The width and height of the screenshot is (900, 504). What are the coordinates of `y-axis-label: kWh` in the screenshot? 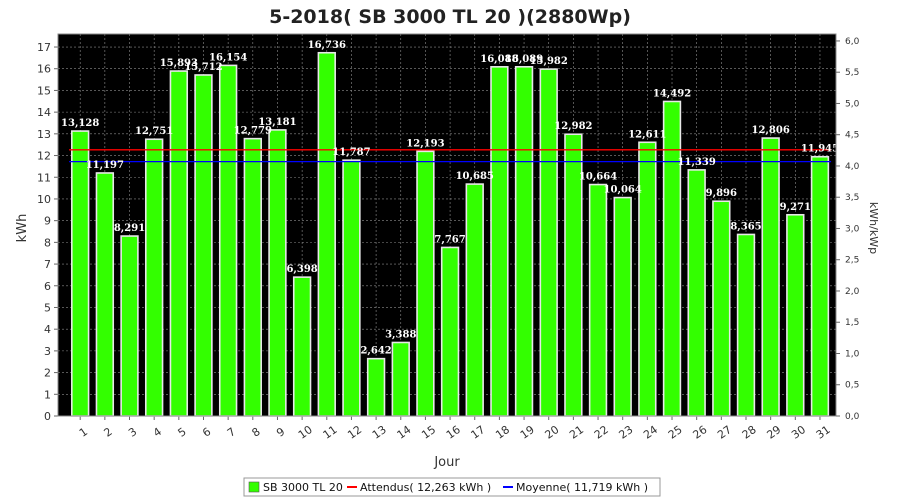 It's located at (22, 228).